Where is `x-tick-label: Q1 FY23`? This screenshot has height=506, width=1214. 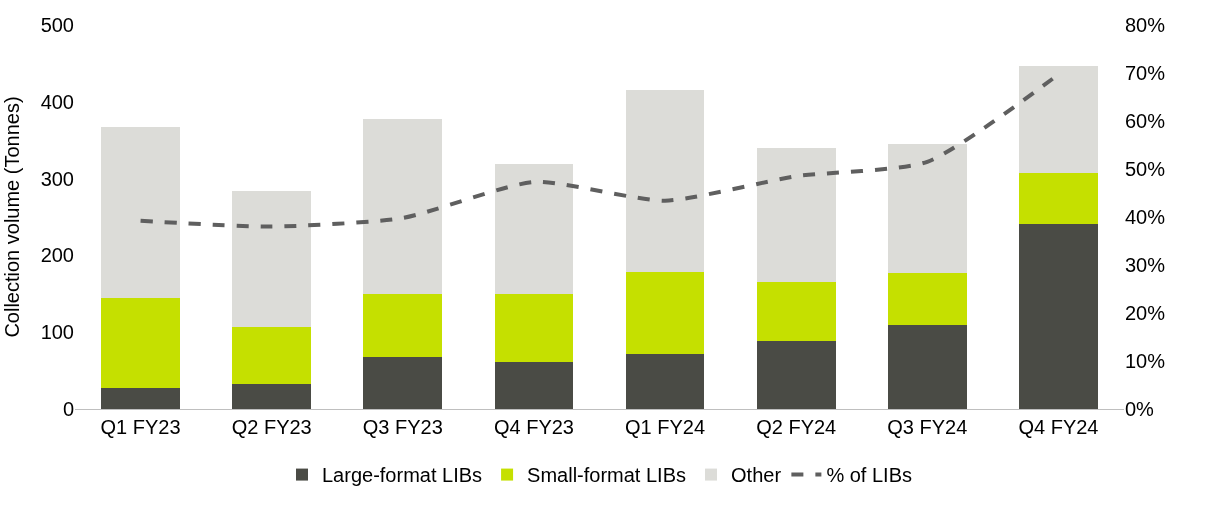 x-tick-label: Q1 FY23 is located at coordinates (140, 427).